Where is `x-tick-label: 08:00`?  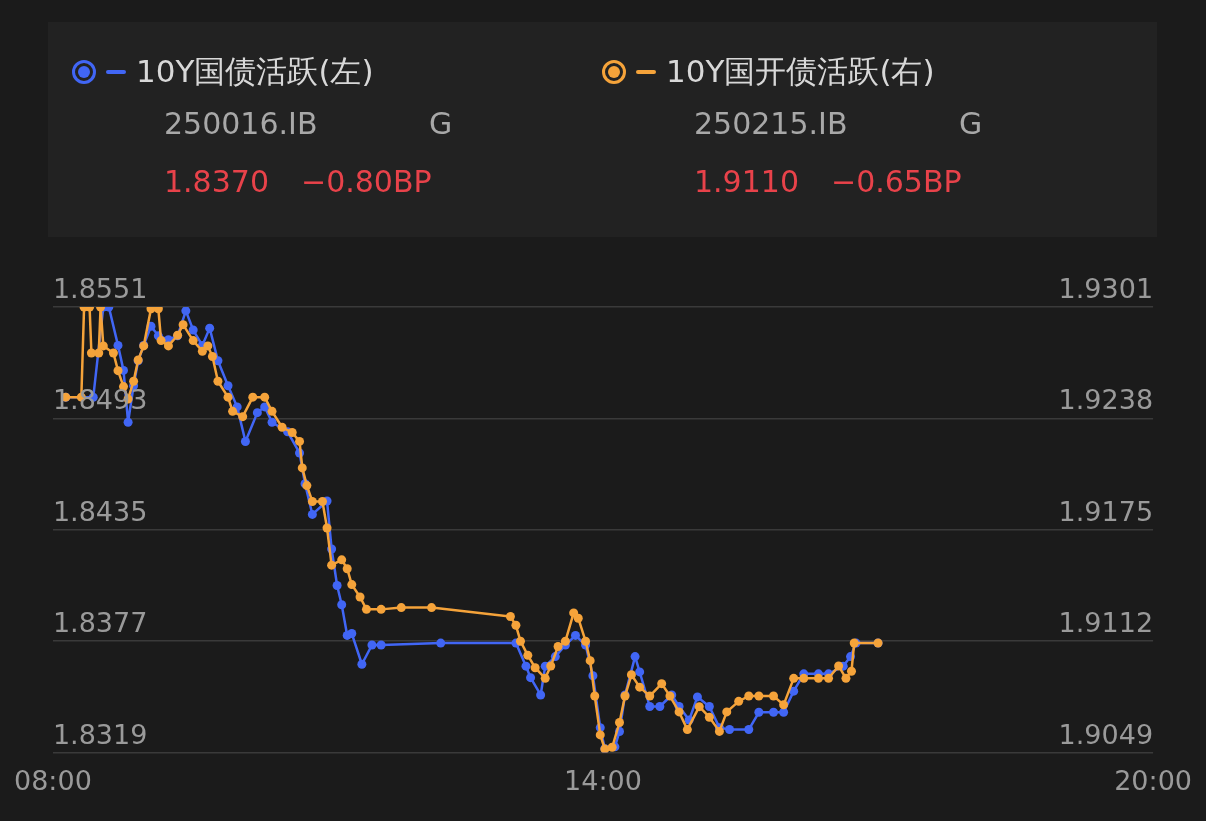 x-tick-label: 08:00 is located at coordinates (53, 780).